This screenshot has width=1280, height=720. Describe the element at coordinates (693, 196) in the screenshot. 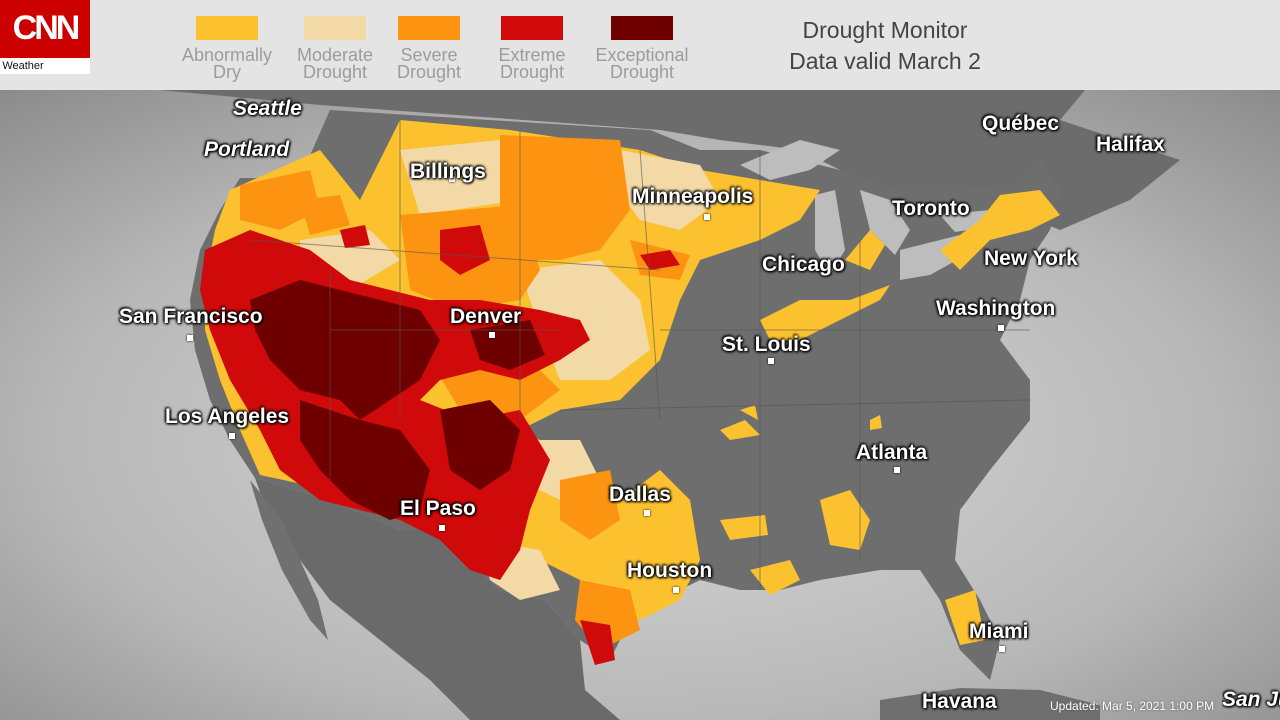

I see `city-label-minneapolis: Minneapolis` at that location.